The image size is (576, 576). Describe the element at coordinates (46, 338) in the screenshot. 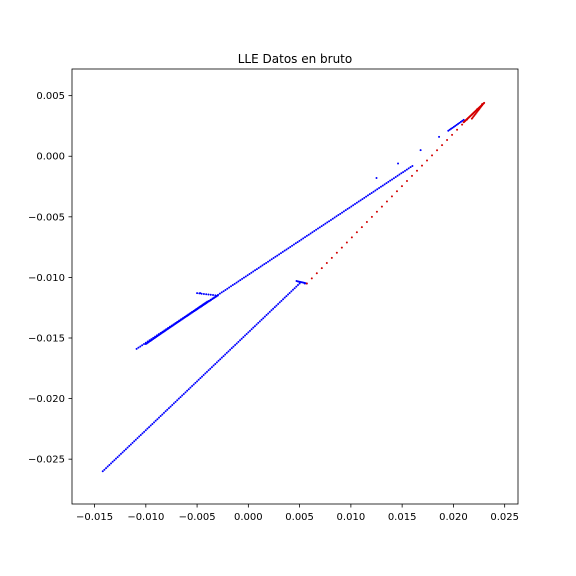

I see `y-tick-label: −0.015` at that location.